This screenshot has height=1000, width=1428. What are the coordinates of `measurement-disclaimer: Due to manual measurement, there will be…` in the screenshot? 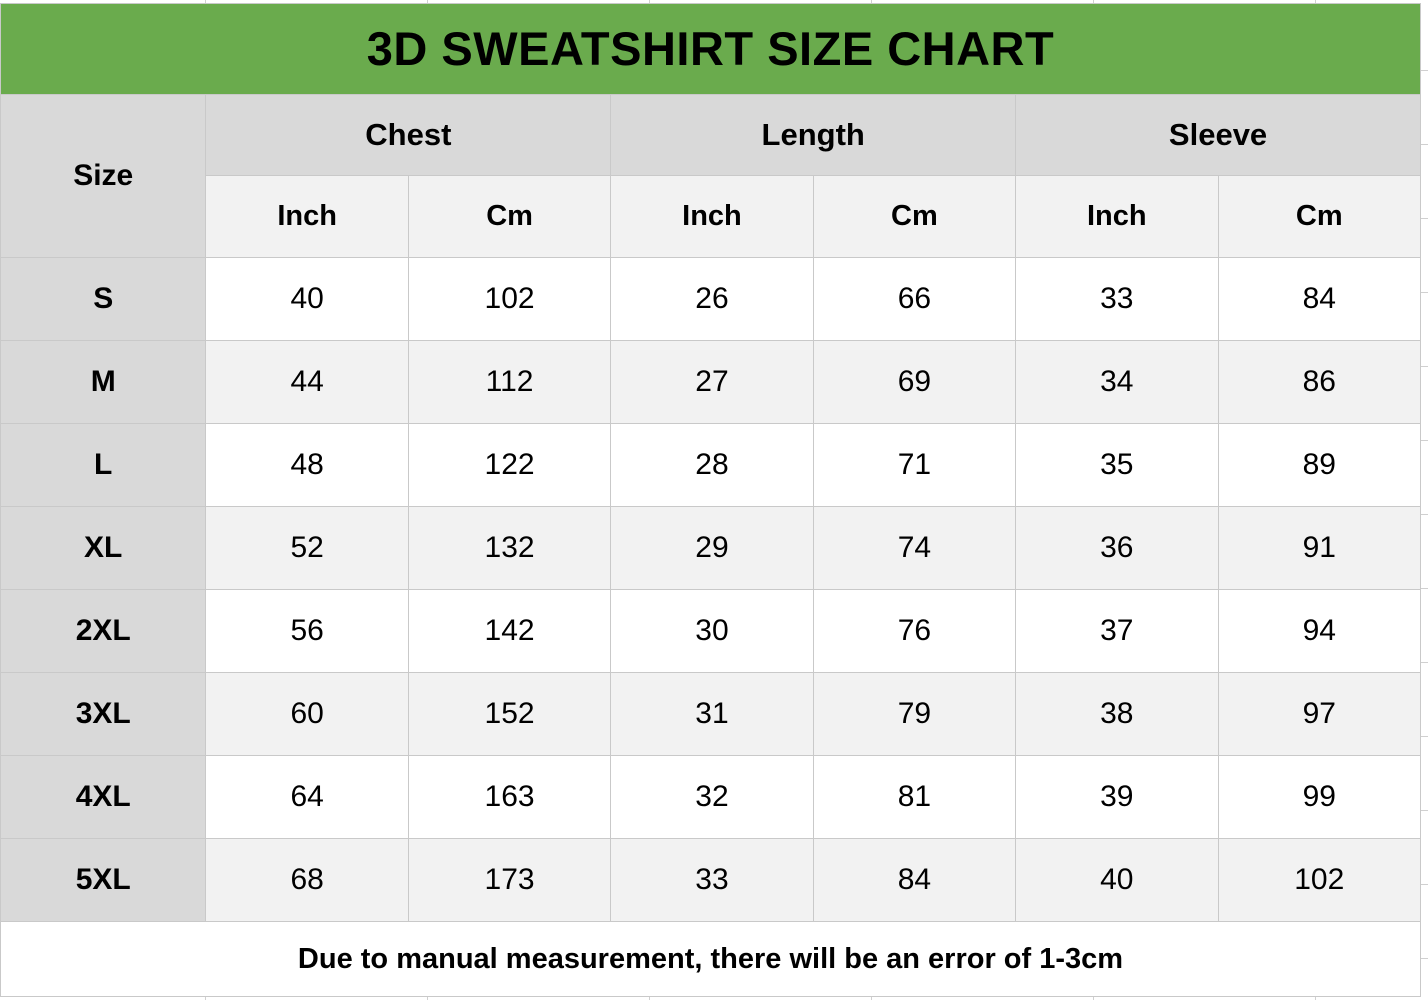 It's located at (710, 959).